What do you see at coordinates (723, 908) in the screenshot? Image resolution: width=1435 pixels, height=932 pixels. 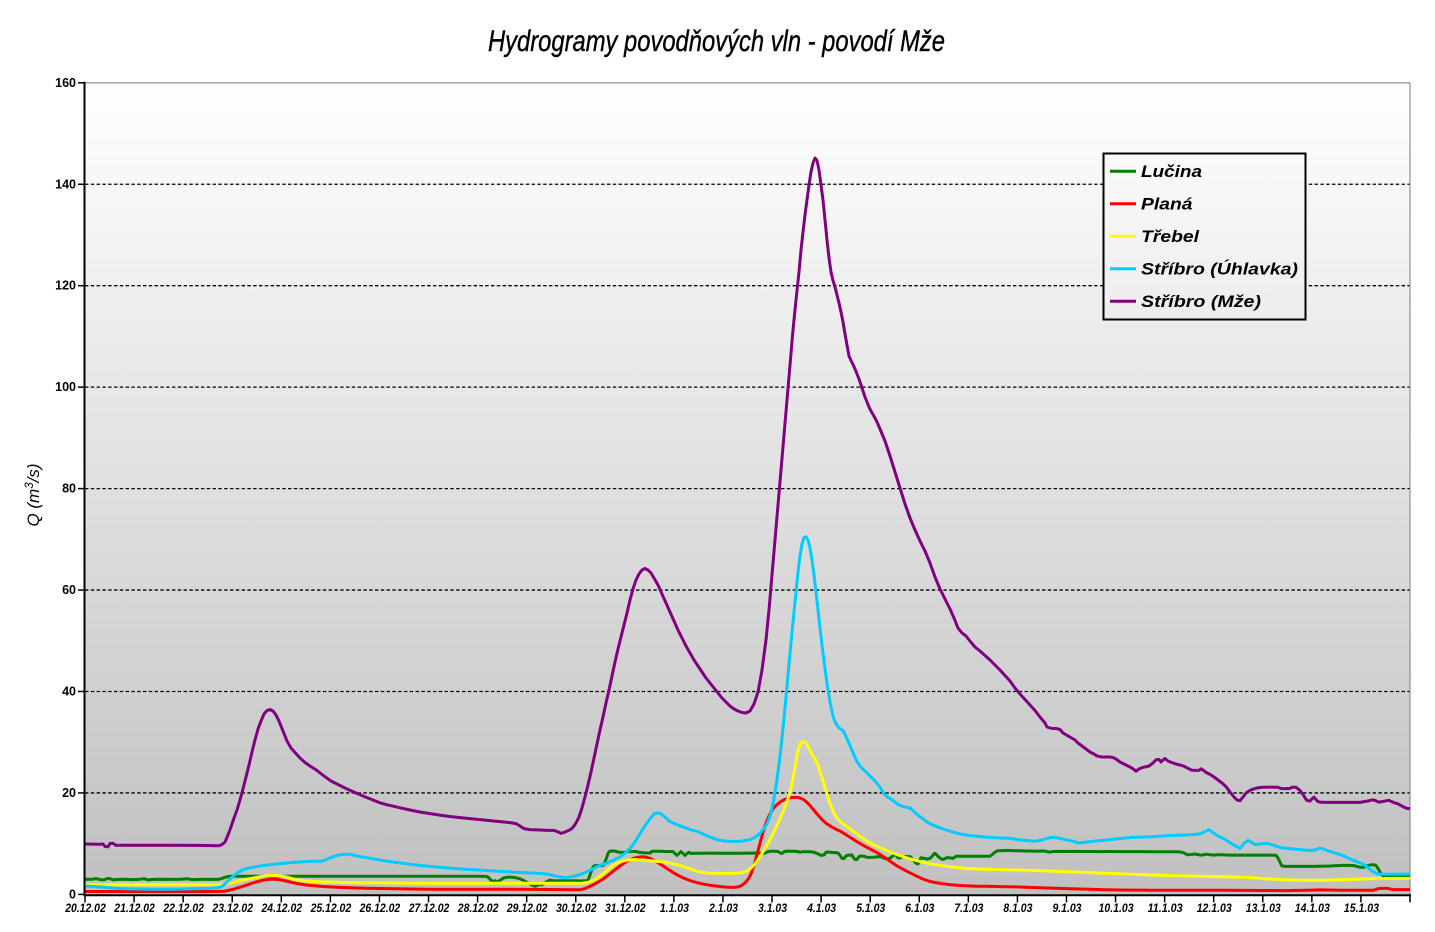 I see `svg-text: 2.1.03` at bounding box center [723, 908].